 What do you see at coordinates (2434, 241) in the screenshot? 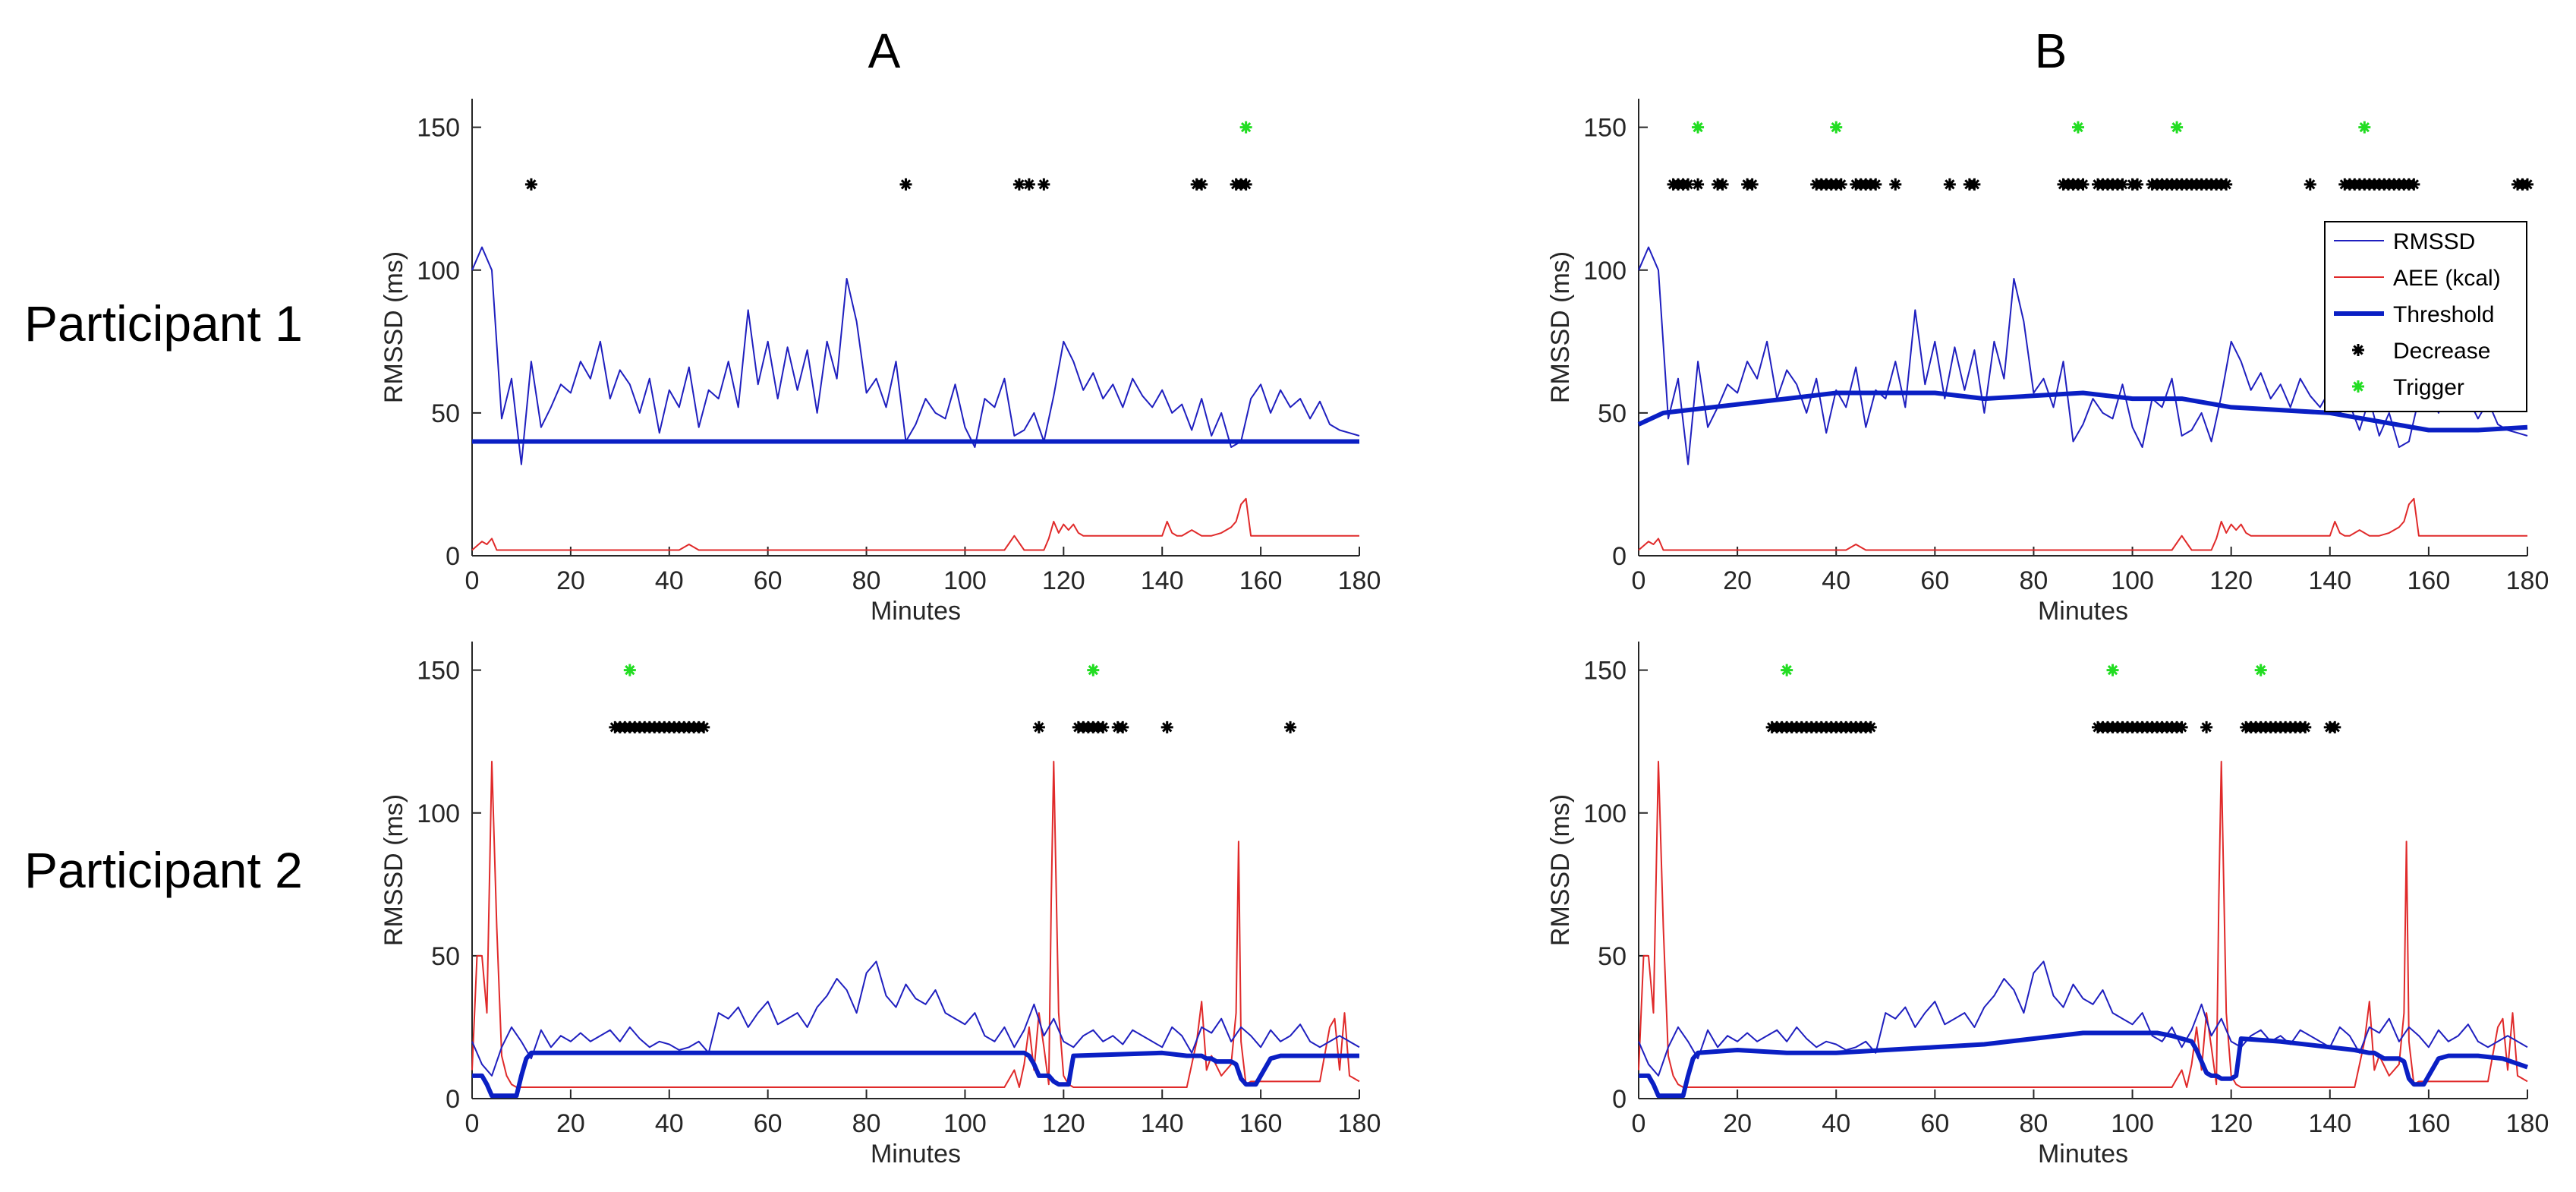
I see `legend-label-rmssd: RMSSD` at bounding box center [2434, 241].